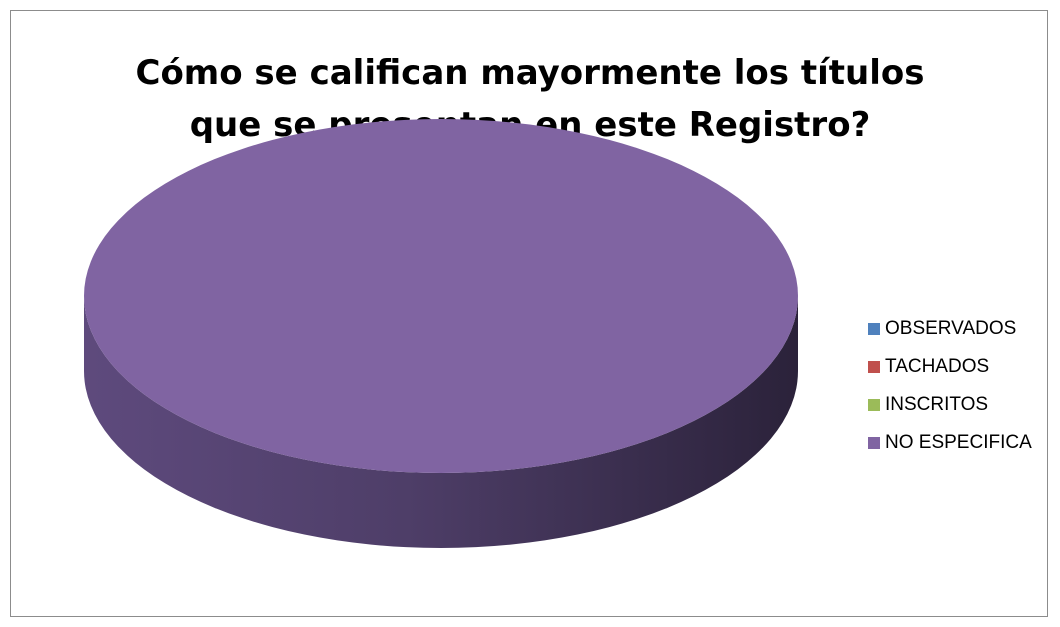  I want to click on chart-title-line-1: Cómo se califican mayormente los títulos, so click(530, 73).